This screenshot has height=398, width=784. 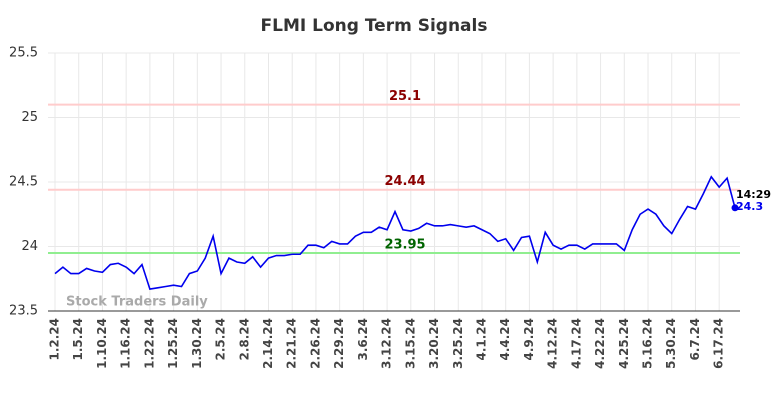 I want to click on x-tick-label: 3.6.24, so click(x=363, y=339).